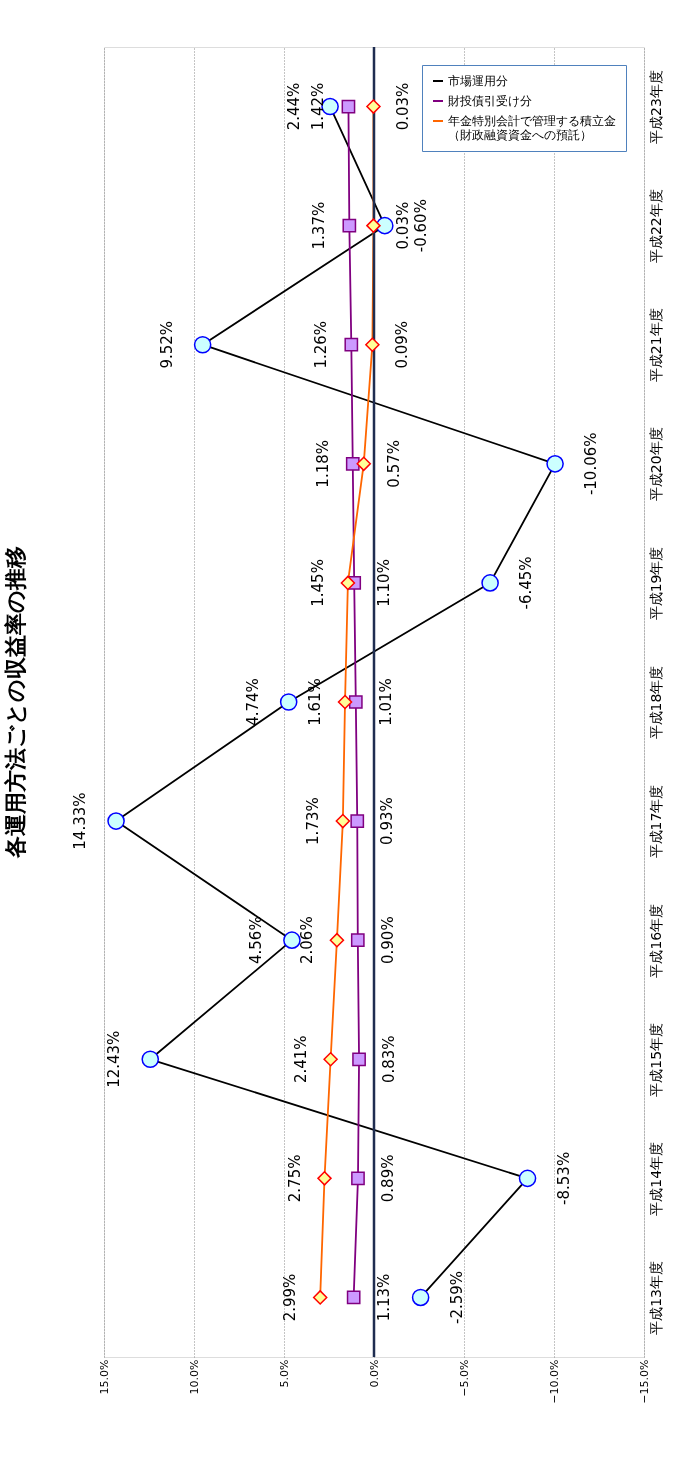  I want to click on y-tick-label: 平成13年度, so click(655, 1298).